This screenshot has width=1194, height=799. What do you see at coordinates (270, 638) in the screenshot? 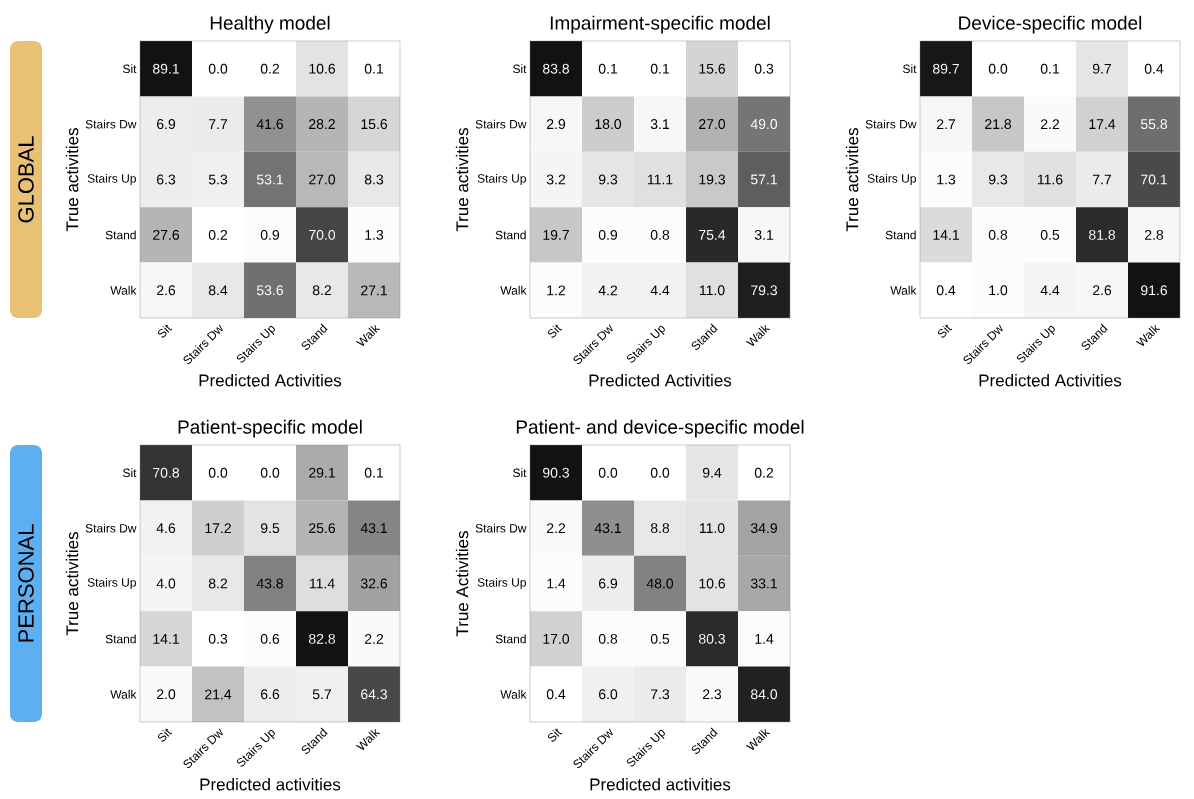
I see `data-label: 0.6` at bounding box center [270, 638].